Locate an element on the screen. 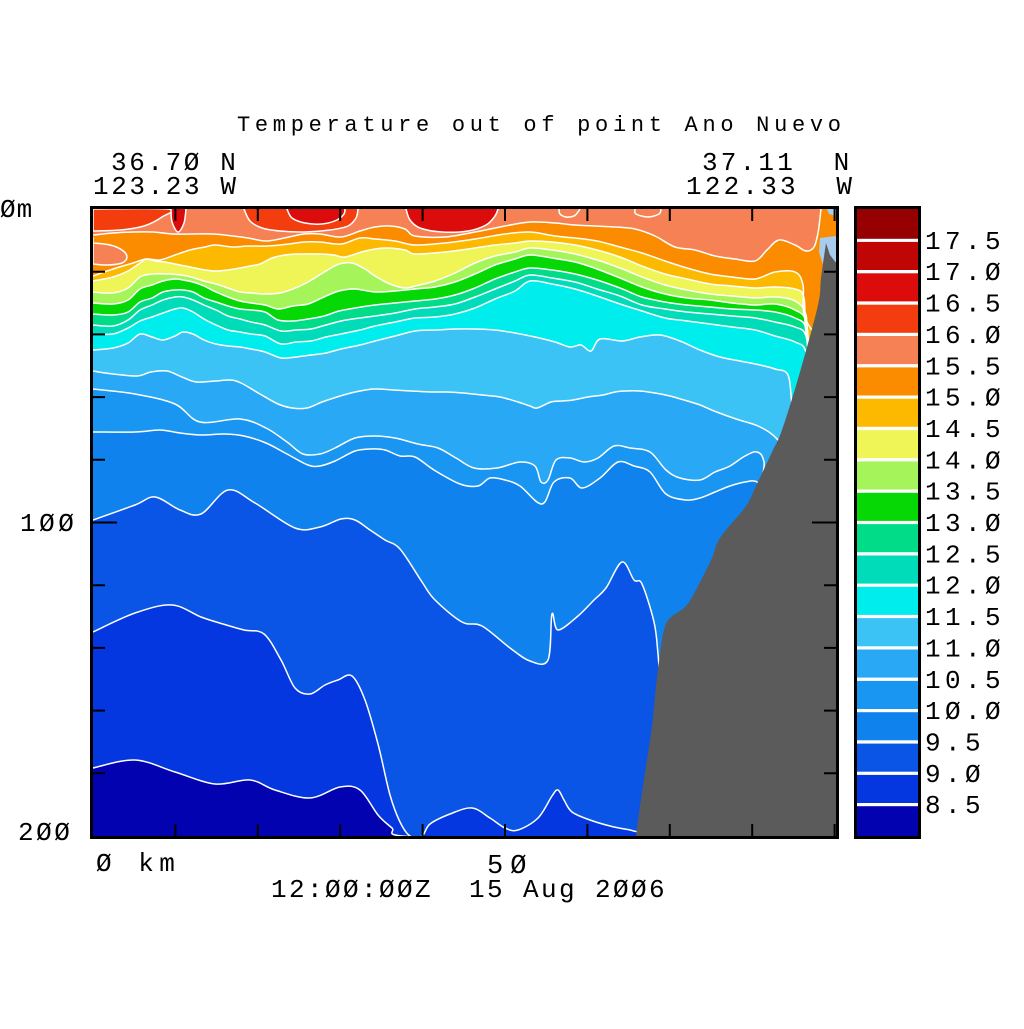 This screenshot has height=1029, width=1024. svg-text: 11.5 is located at coordinates (965, 618).